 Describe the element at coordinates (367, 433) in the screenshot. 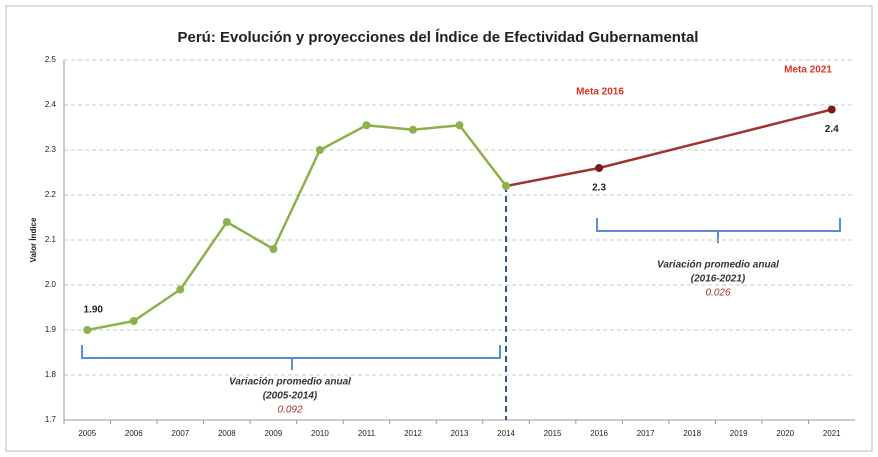

I see `x-tick-label: 2011` at that location.